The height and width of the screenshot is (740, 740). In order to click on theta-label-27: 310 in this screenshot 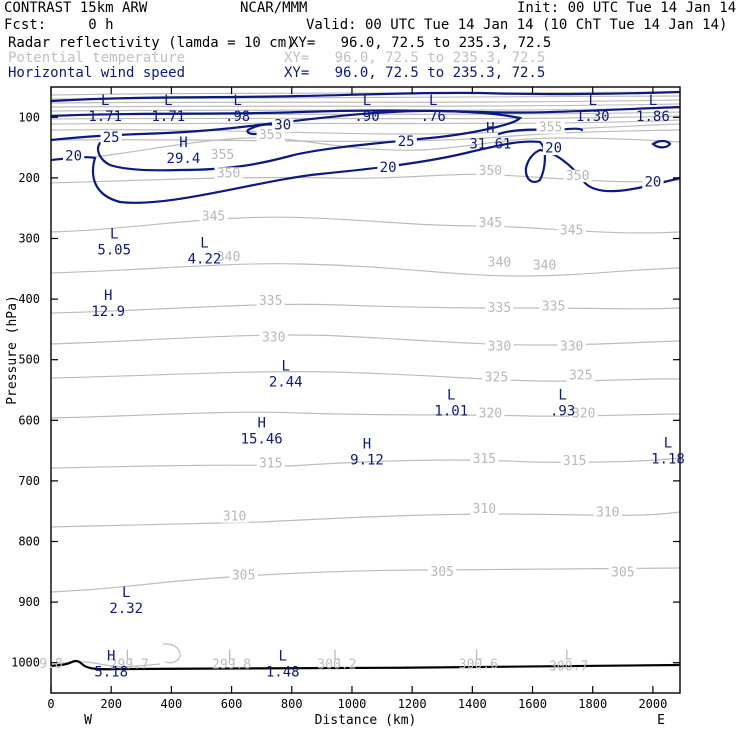, I will do `click(607, 513)`.